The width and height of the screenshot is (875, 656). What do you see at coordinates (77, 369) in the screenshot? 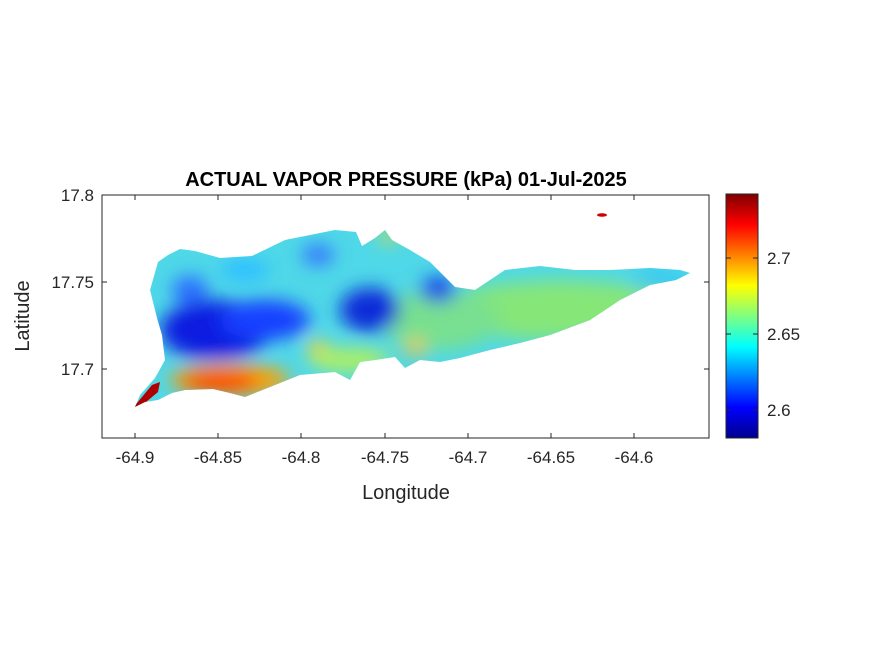
I see `y-tick-label: 17.7` at bounding box center [77, 369].